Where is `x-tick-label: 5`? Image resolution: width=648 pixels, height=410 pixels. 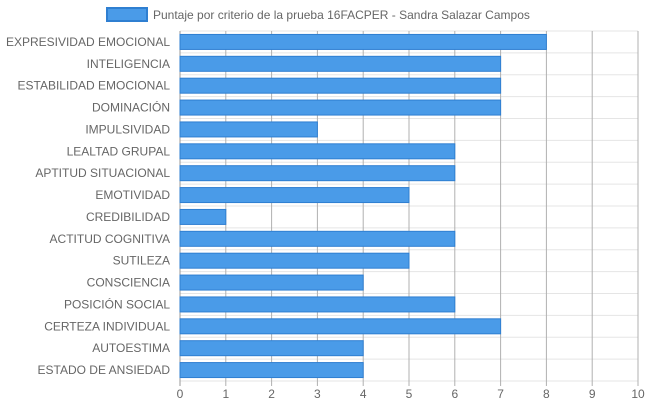 x-tick-label: 5 is located at coordinates (409, 394).